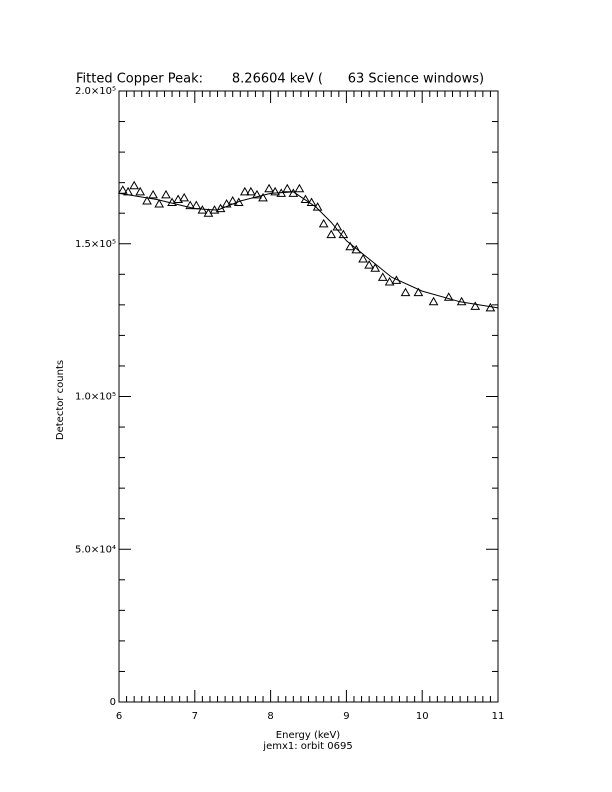 This screenshot has height=792, width=612. Describe the element at coordinates (113, 702) in the screenshot. I see `y-tick-label: 0` at that location.